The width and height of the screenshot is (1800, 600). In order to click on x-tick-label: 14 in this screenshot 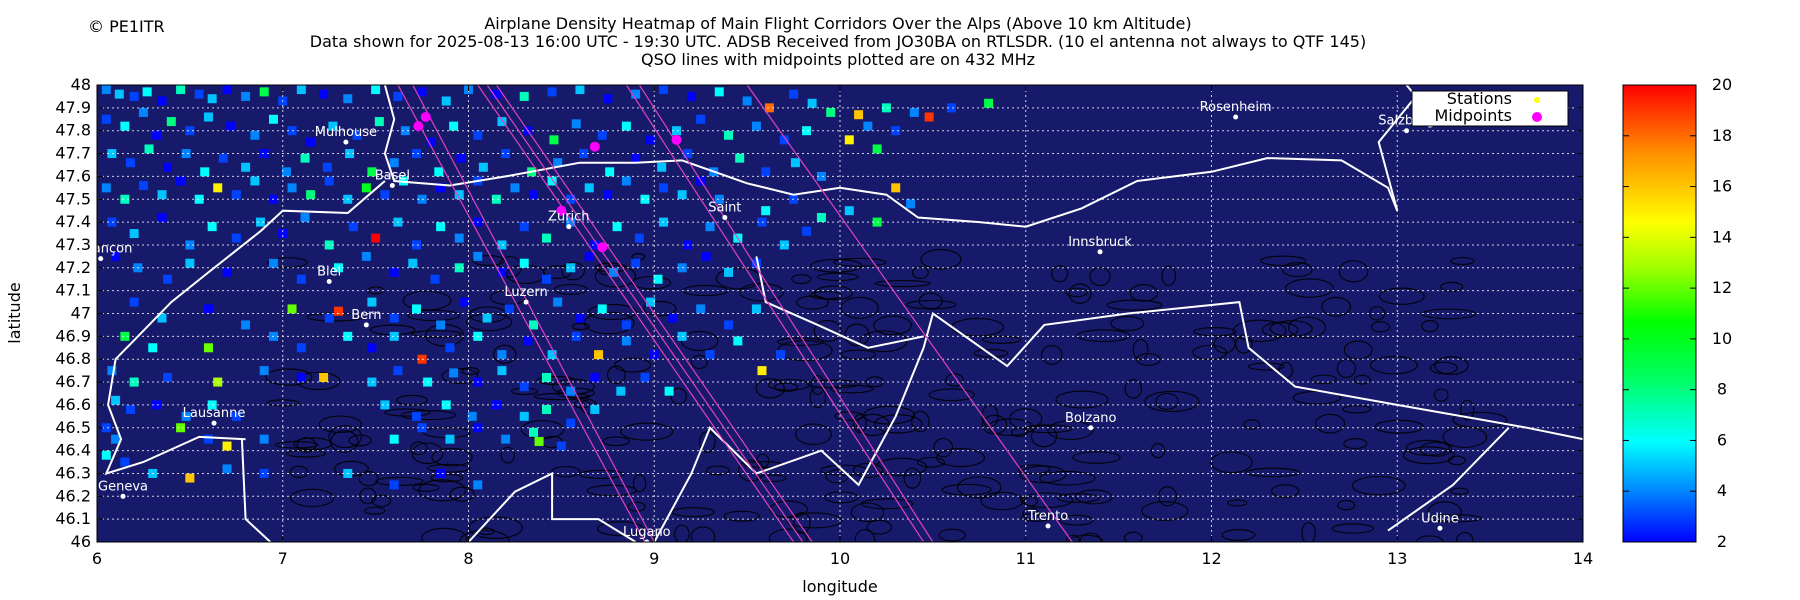, I will do `click(1583, 558)`.